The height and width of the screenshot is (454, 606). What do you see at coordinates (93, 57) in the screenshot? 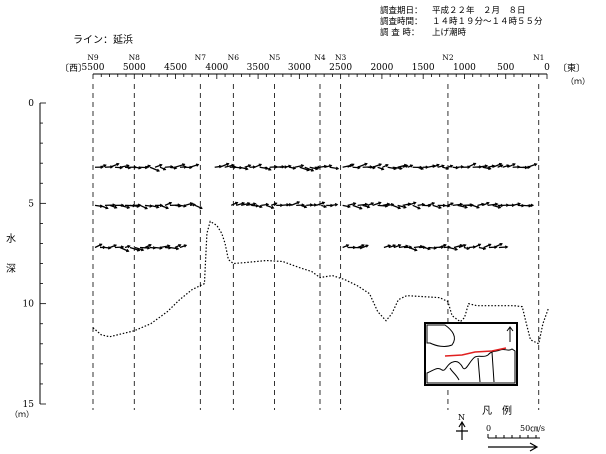
I see `station-label: N9` at bounding box center [93, 57].